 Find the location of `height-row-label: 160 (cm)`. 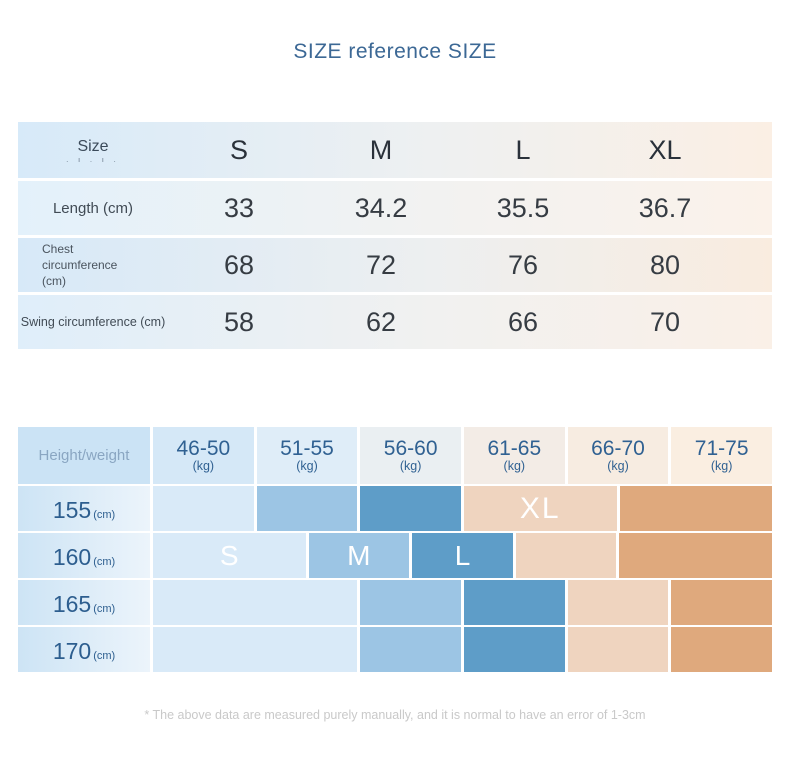

height-row-label: 160 (cm) is located at coordinates (84, 555).